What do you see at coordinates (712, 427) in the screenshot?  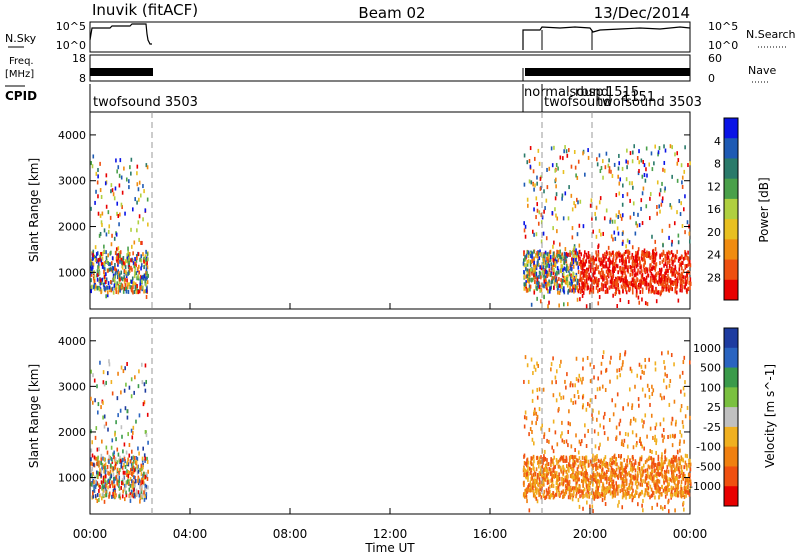 I see `colorbar-tick-label: -25` at bounding box center [712, 427].